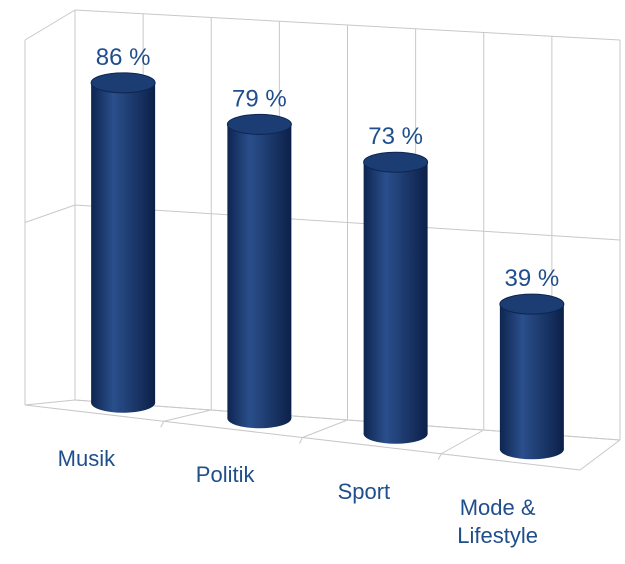 This screenshot has width=625, height=564. Describe the element at coordinates (86, 459) in the screenshot. I see `x-tick-label: Musik` at that location.